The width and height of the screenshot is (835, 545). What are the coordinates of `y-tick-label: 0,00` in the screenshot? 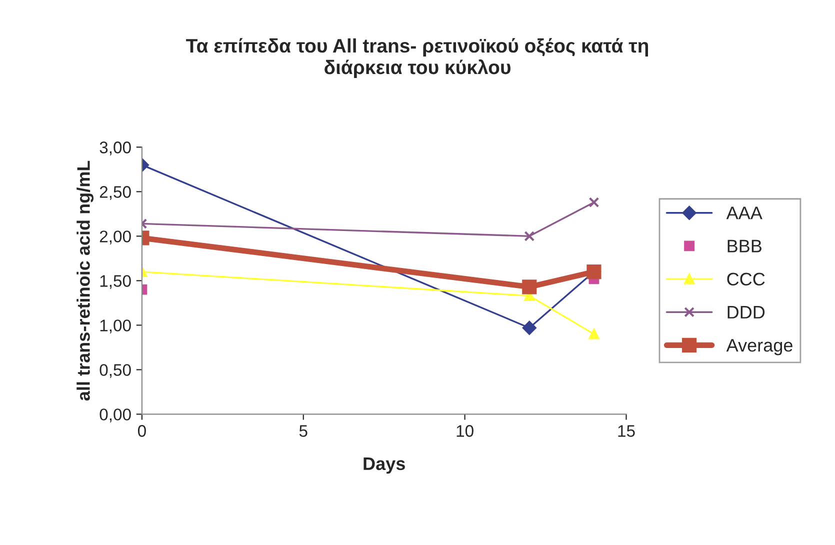 It's located at (115, 415).